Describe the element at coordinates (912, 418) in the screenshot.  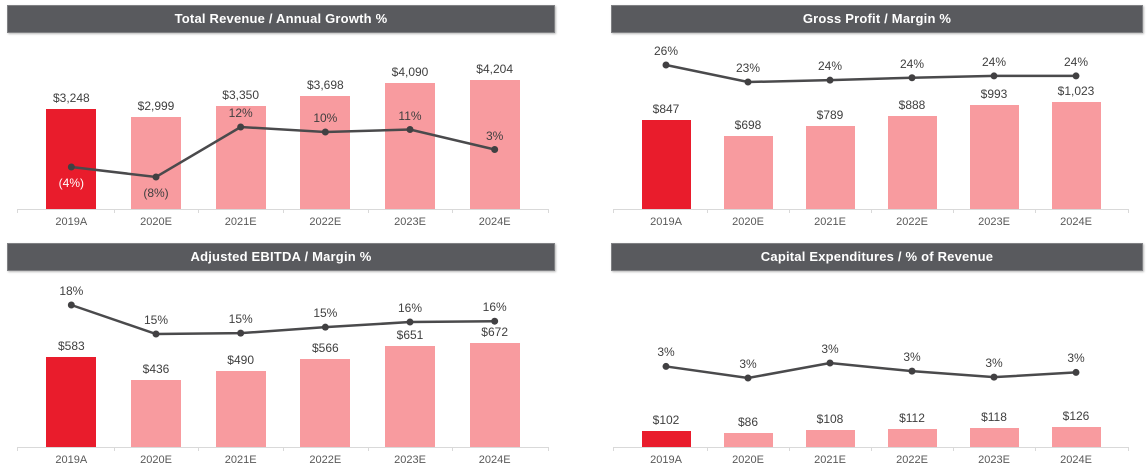
I see `bar-value-label: $112` at that location.